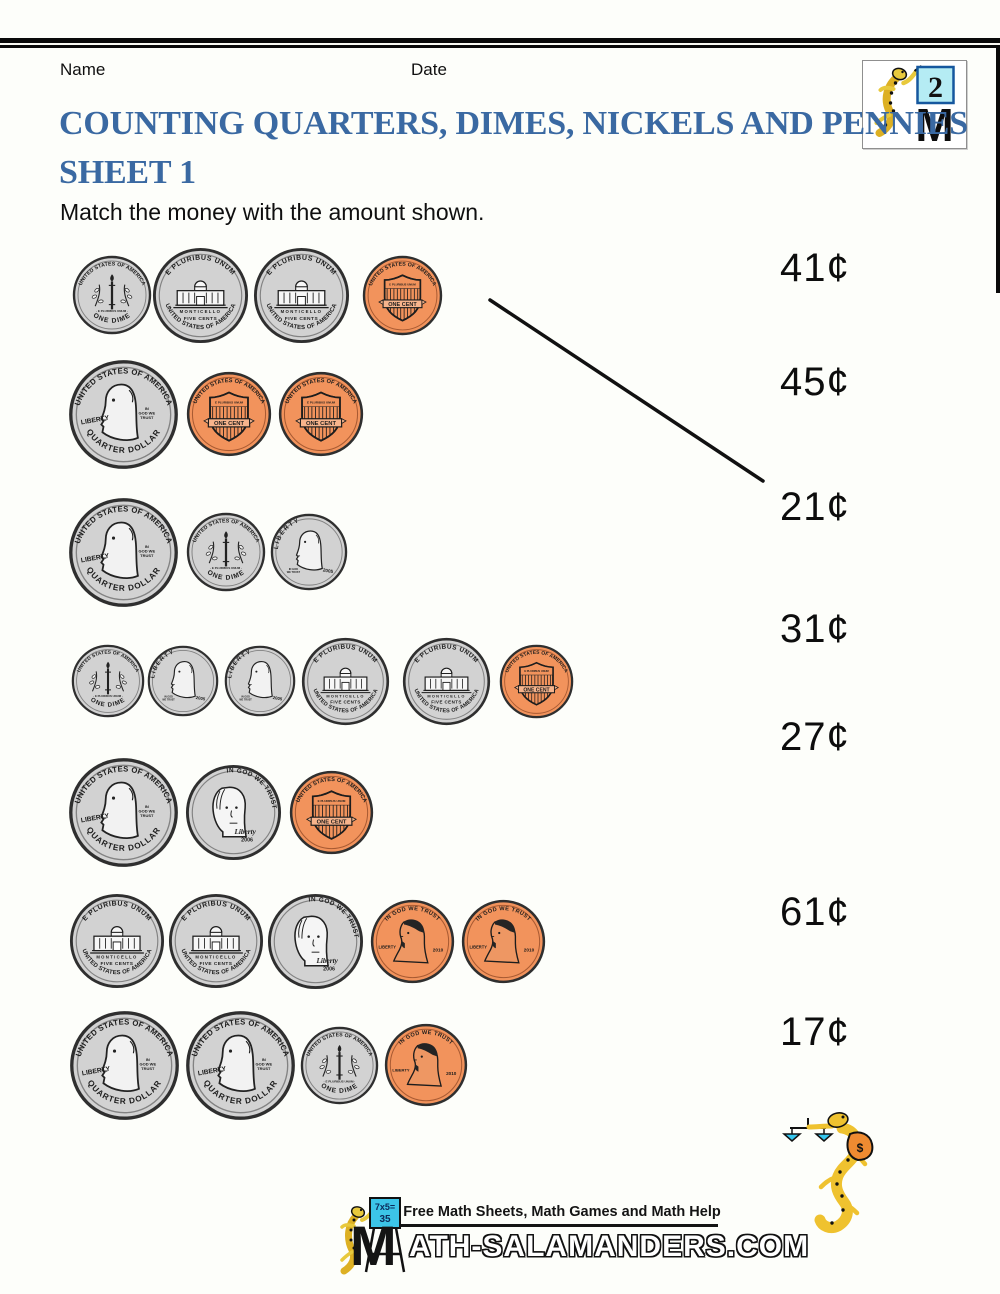 This screenshot has width=1000, height=1294. I want to click on footer-salamander-easel: 7x5= 35, so click(373, 1236).